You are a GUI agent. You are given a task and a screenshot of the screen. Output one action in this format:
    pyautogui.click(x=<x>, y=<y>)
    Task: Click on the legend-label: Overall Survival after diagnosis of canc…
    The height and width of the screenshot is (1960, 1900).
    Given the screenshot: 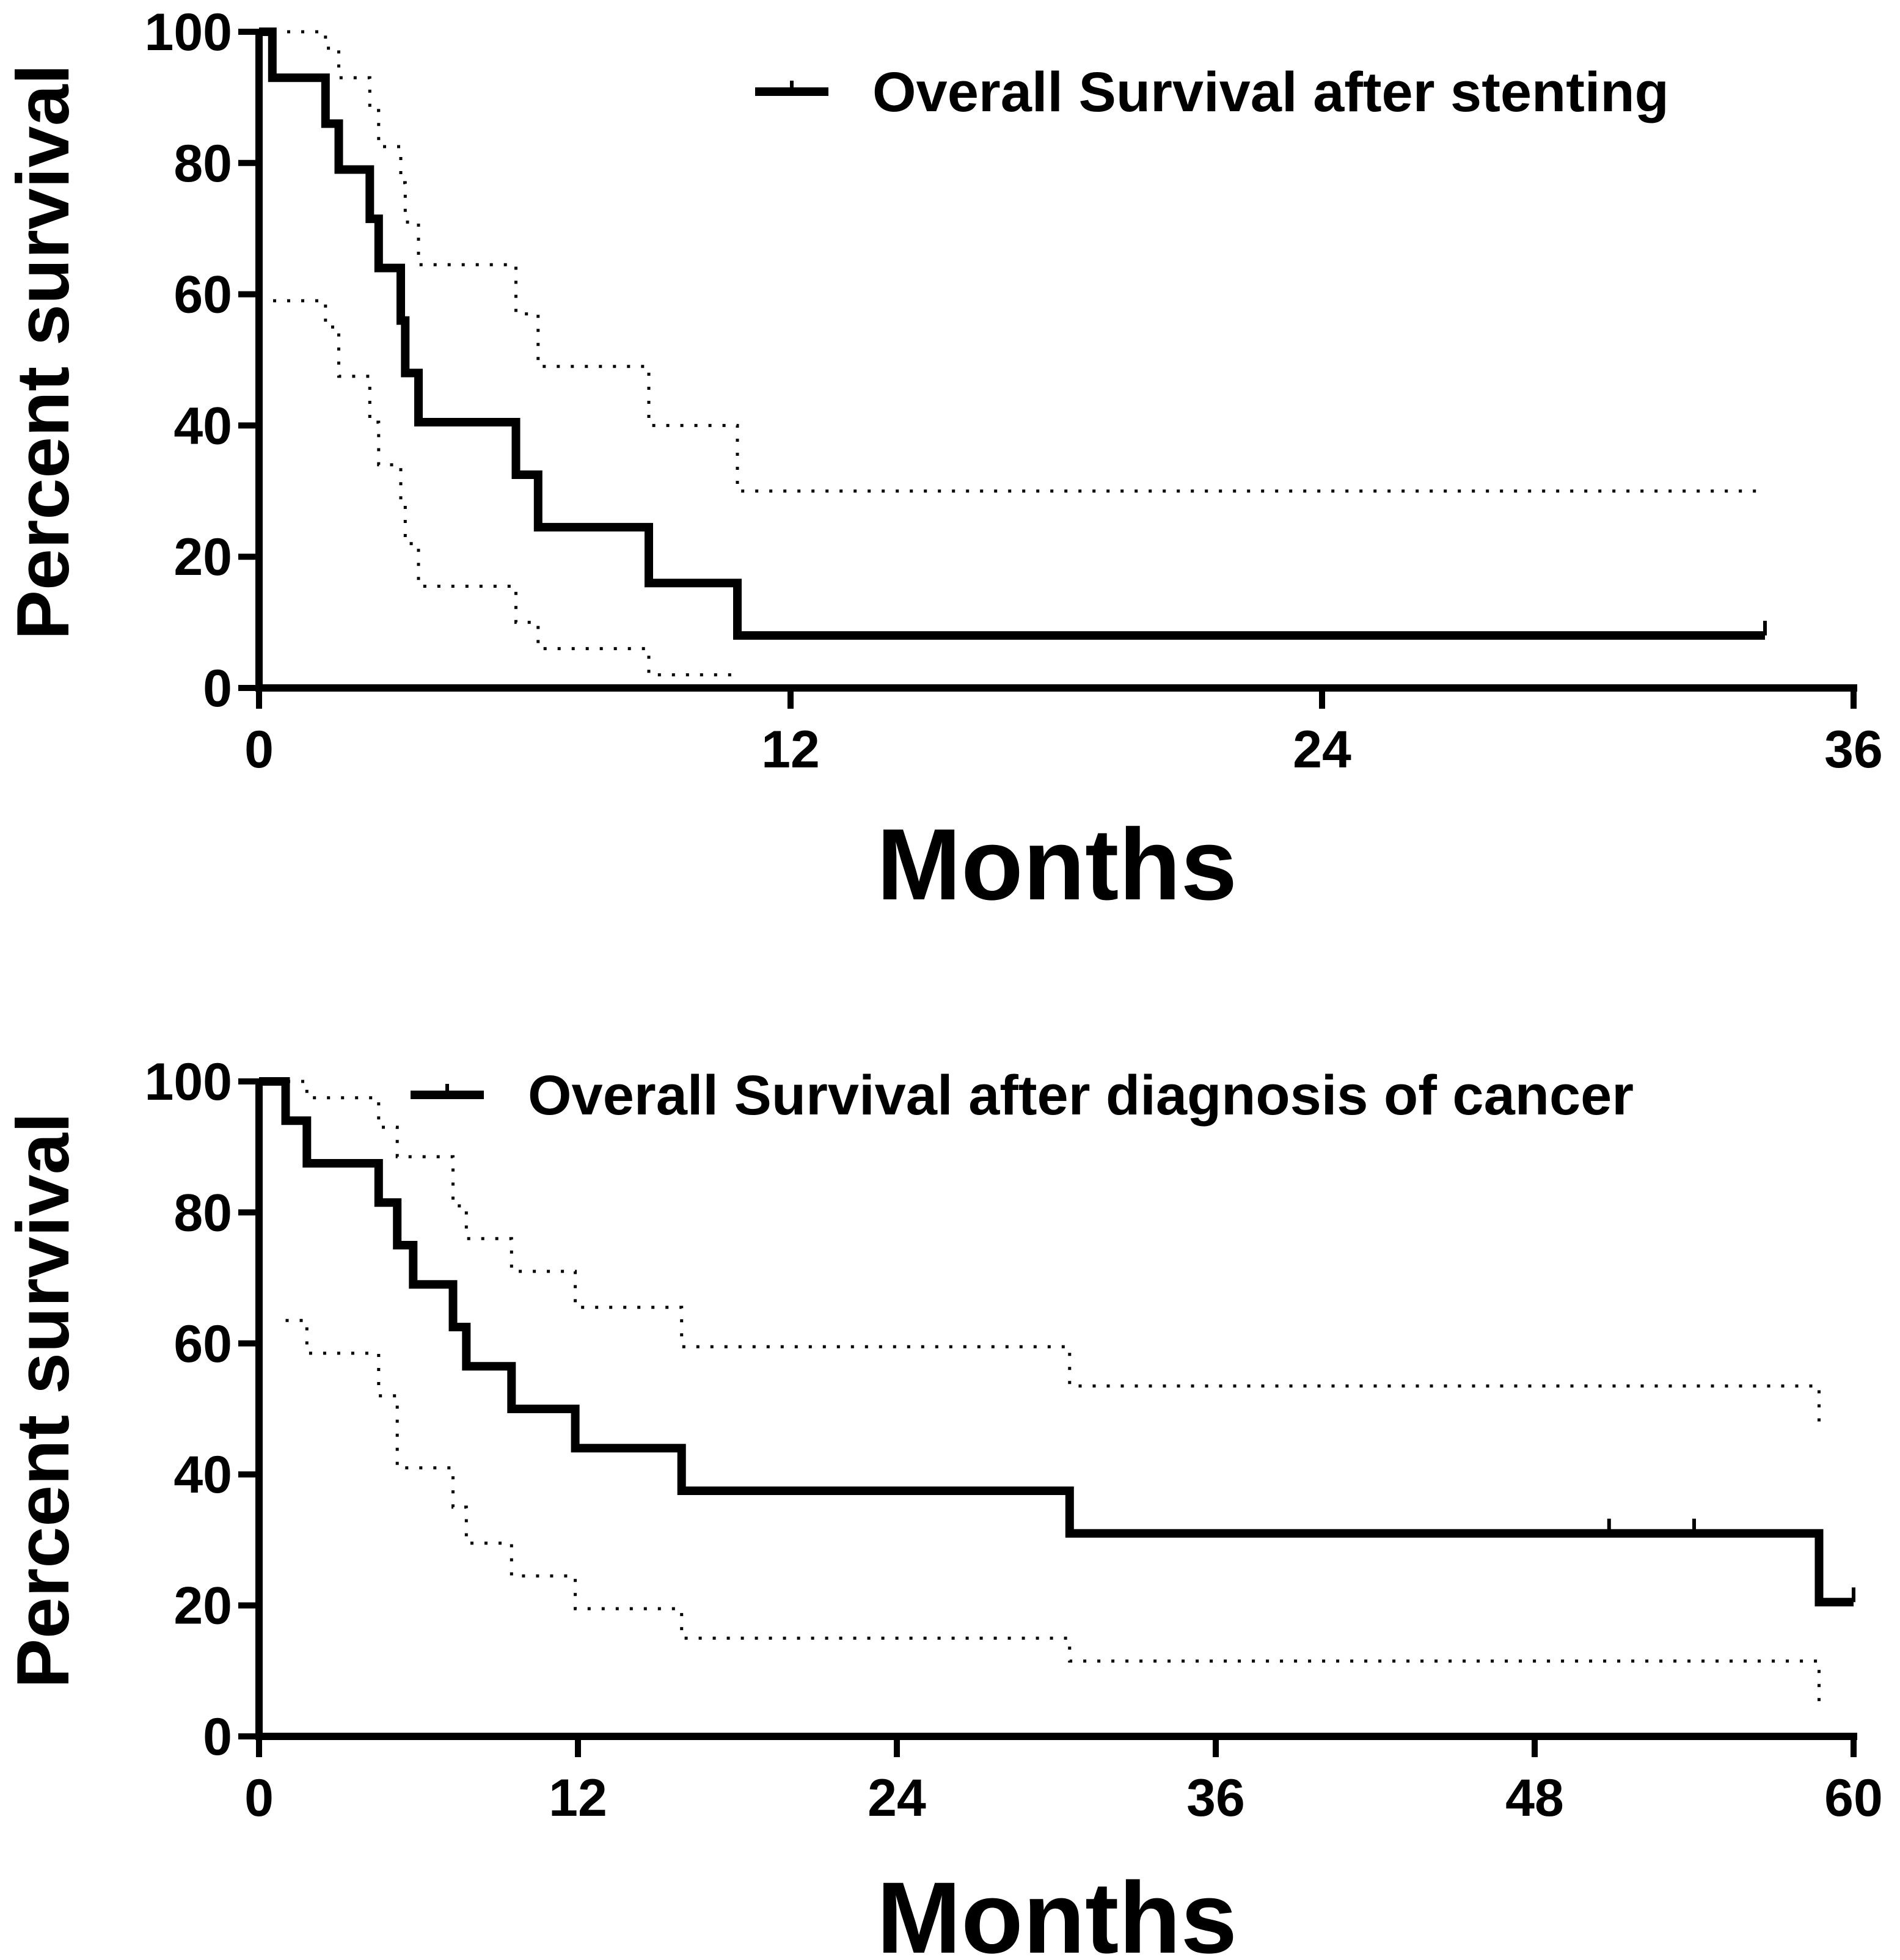 What is the action you would take?
    pyautogui.click(x=1081, y=1095)
    